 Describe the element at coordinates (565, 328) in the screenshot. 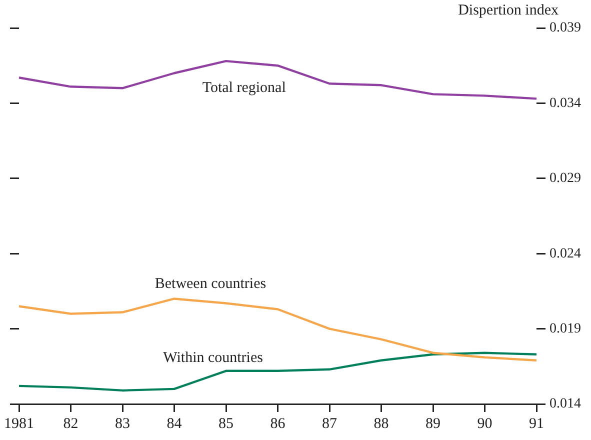

I see `y-tick-label: 0.019` at that location.